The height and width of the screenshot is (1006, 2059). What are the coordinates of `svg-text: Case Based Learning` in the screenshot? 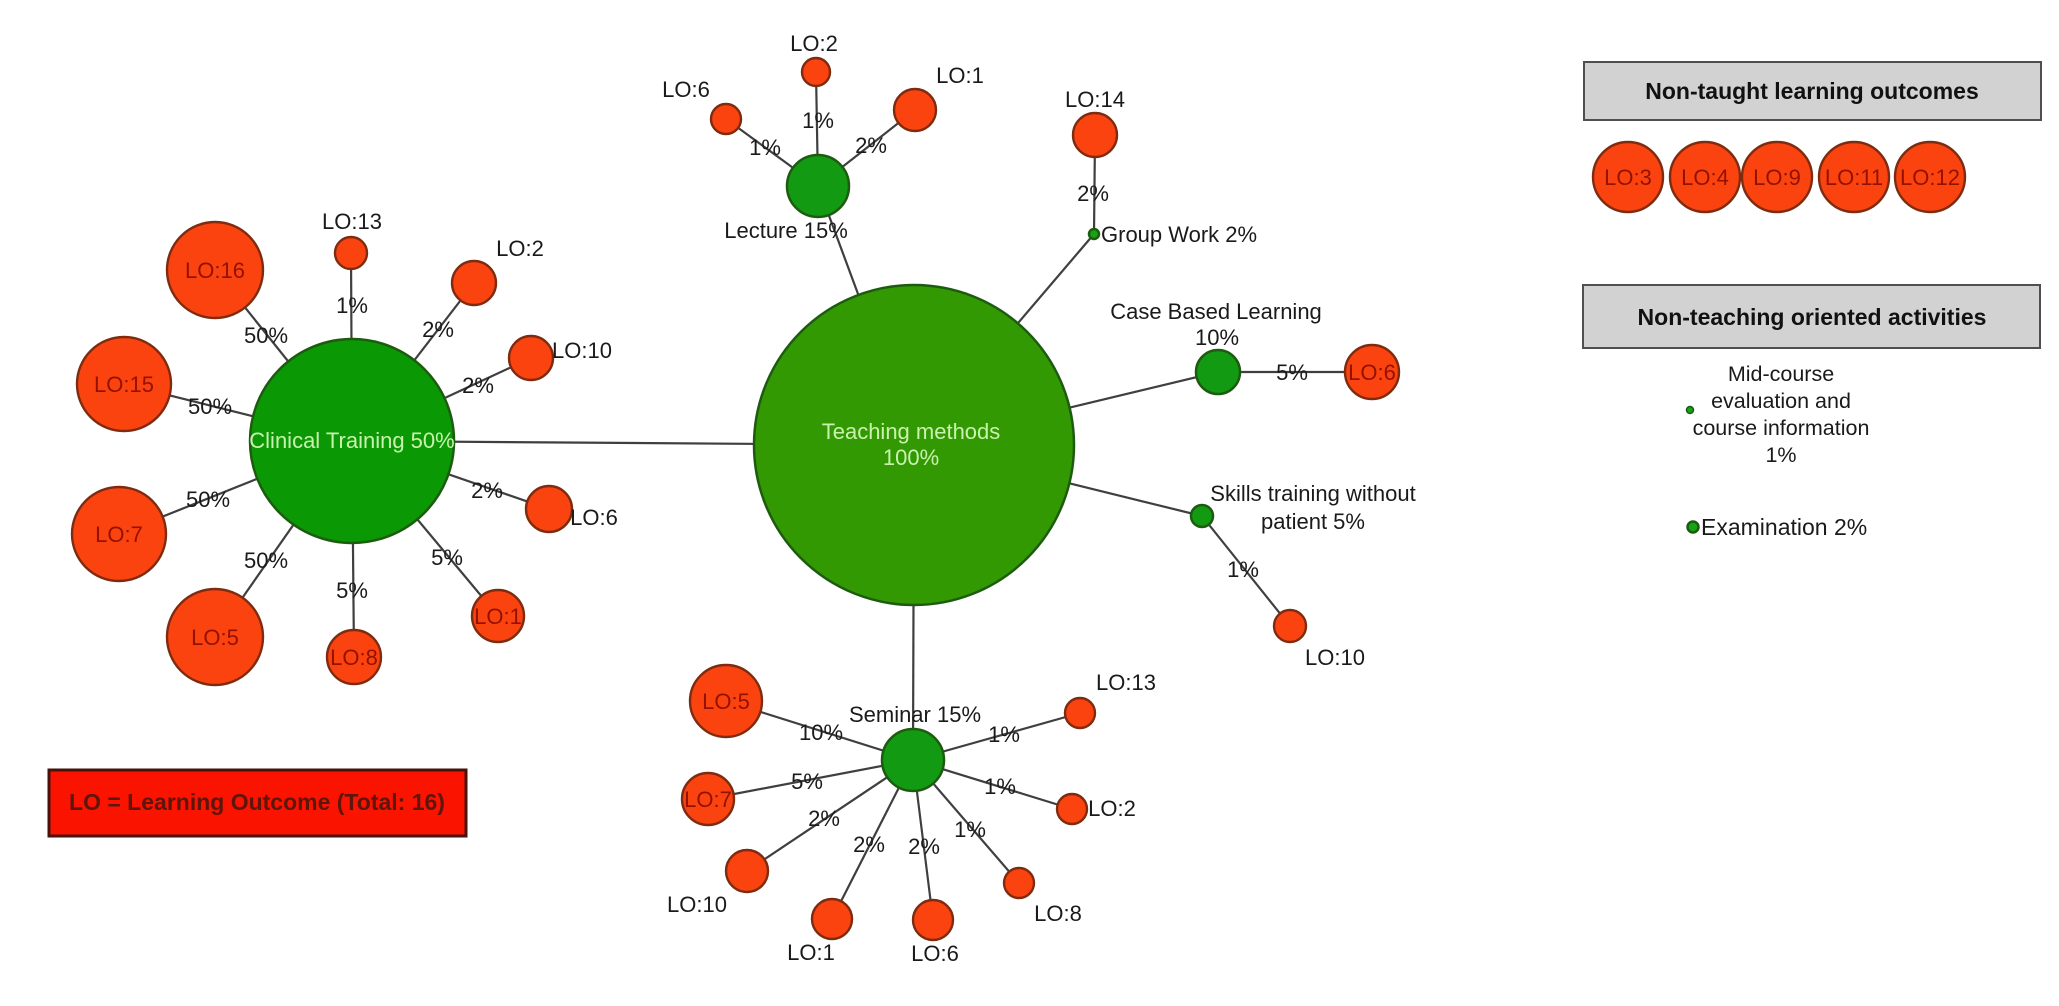 It's located at (1216, 311).